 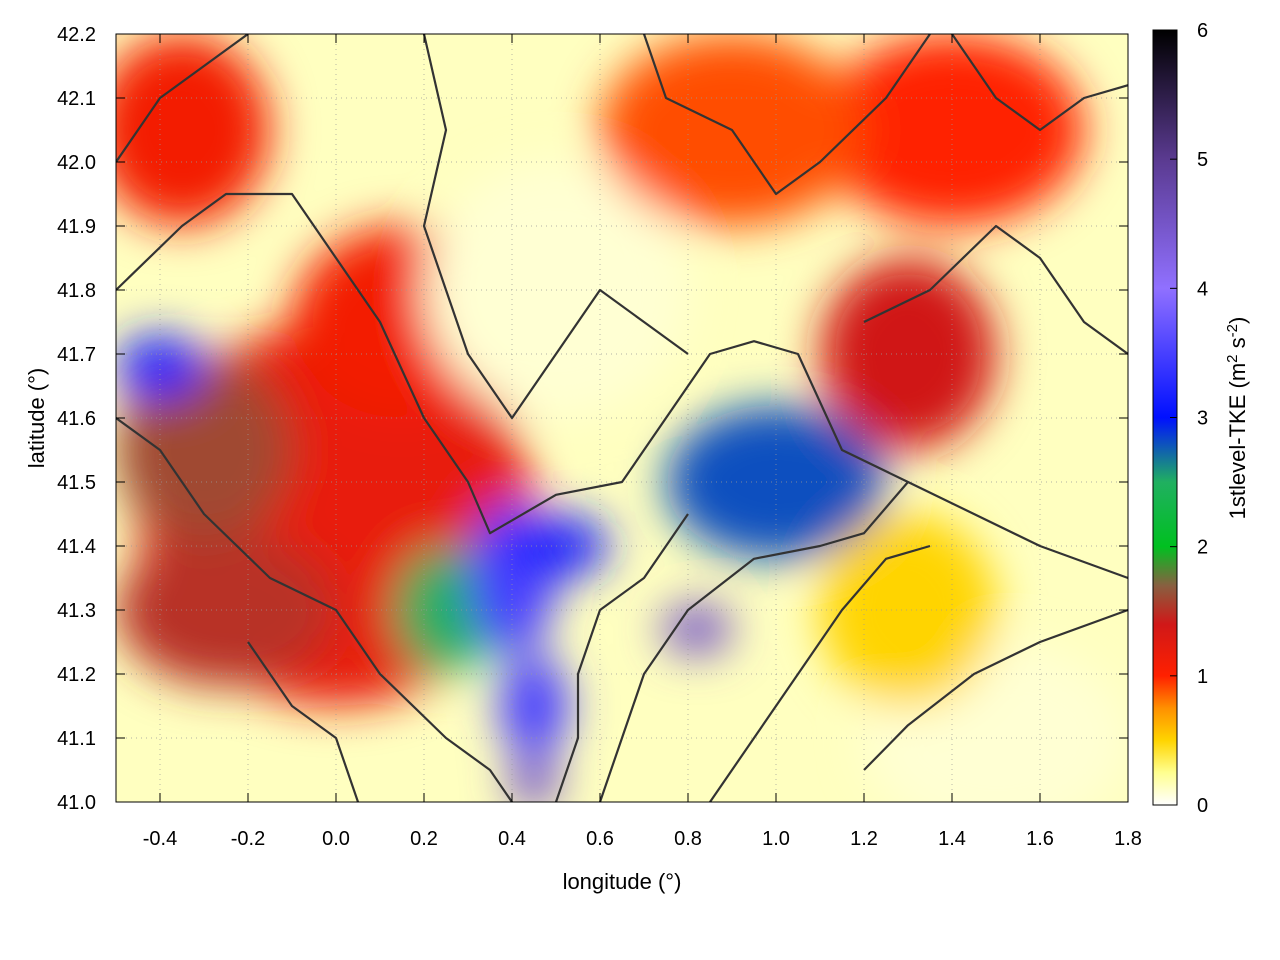 I want to click on y-tick-label: 42.0, so click(x=76, y=163).